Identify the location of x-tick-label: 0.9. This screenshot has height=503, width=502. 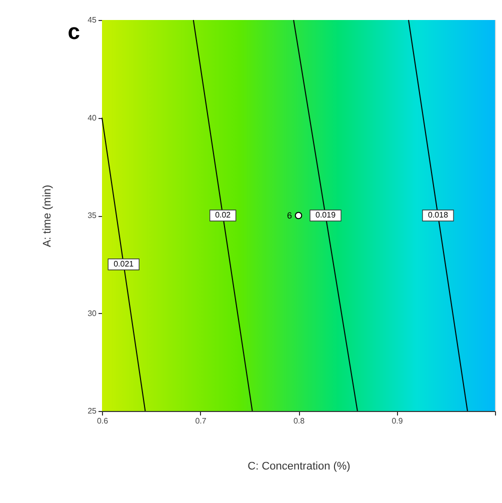
(398, 421).